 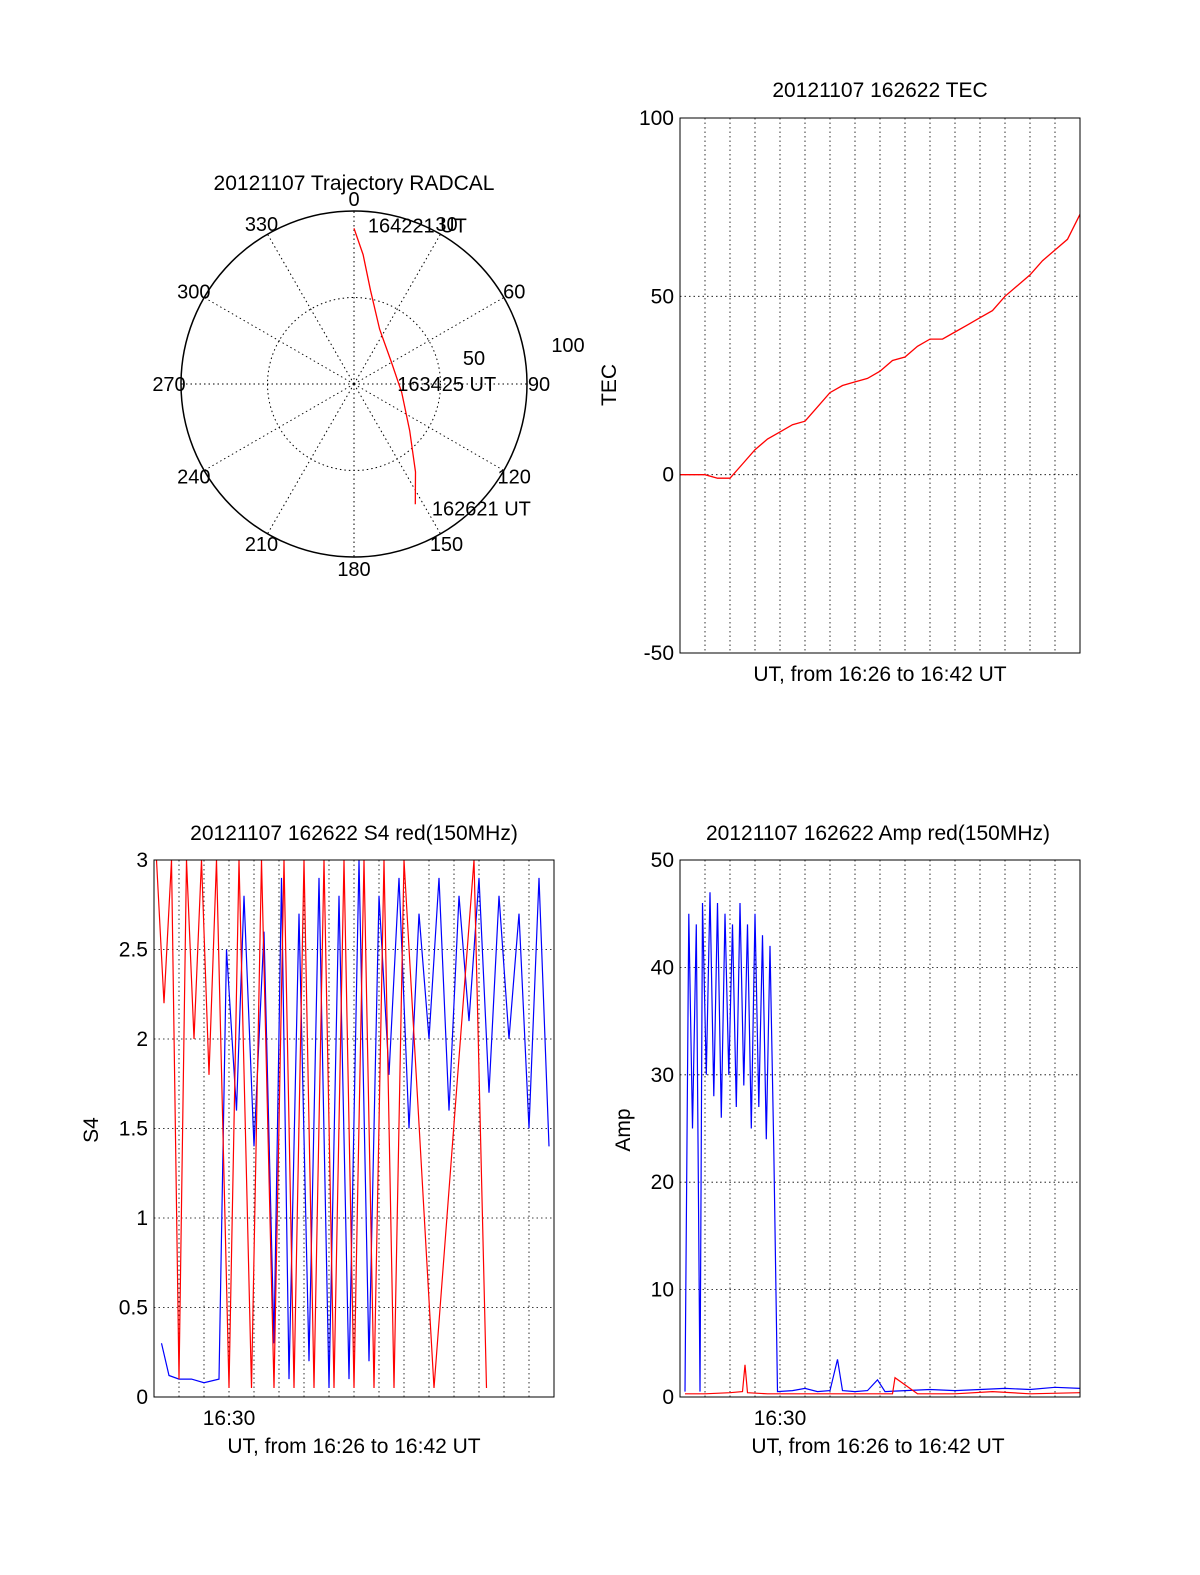 What do you see at coordinates (446, 225) in the screenshot?
I see `polar-angle-label: 30` at bounding box center [446, 225].